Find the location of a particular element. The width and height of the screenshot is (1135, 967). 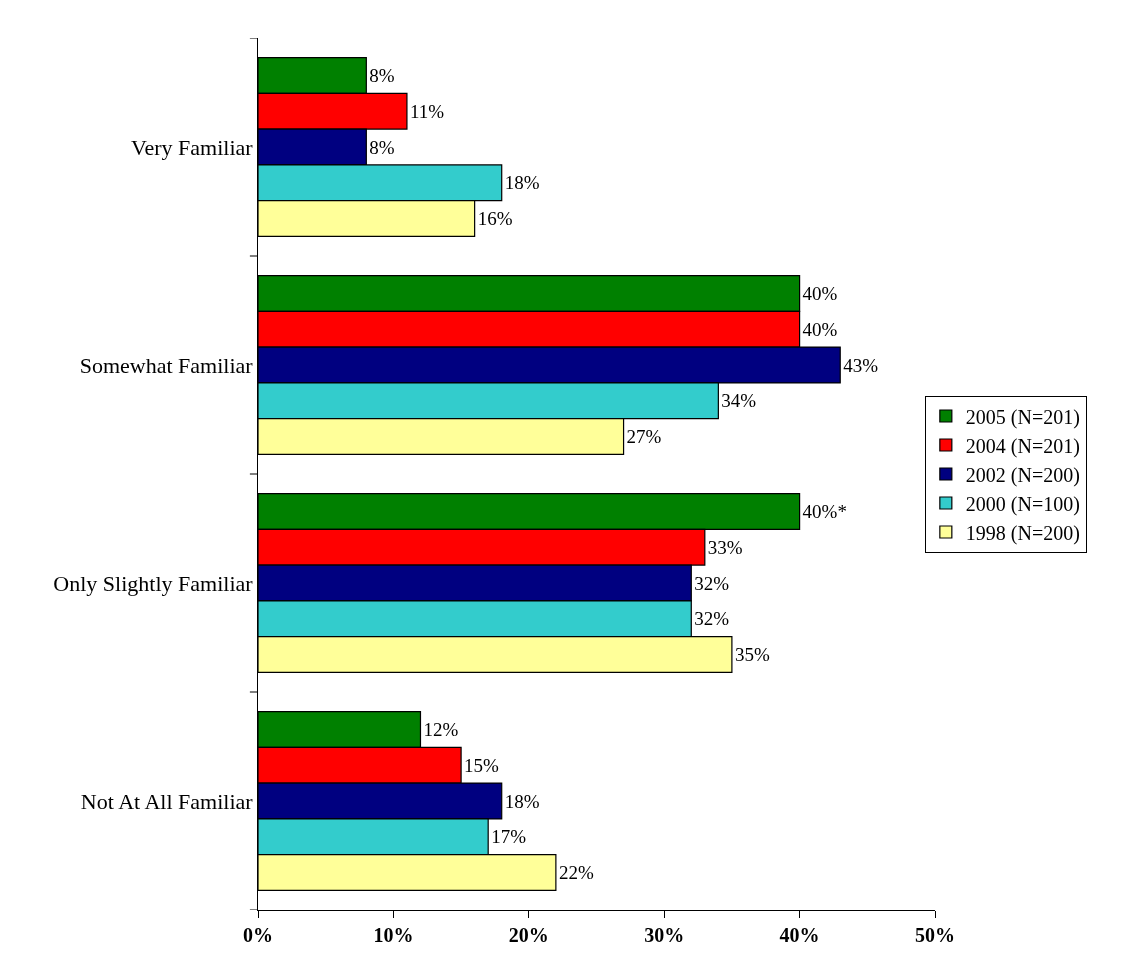

x-tick-label: 40% is located at coordinates (799, 935).